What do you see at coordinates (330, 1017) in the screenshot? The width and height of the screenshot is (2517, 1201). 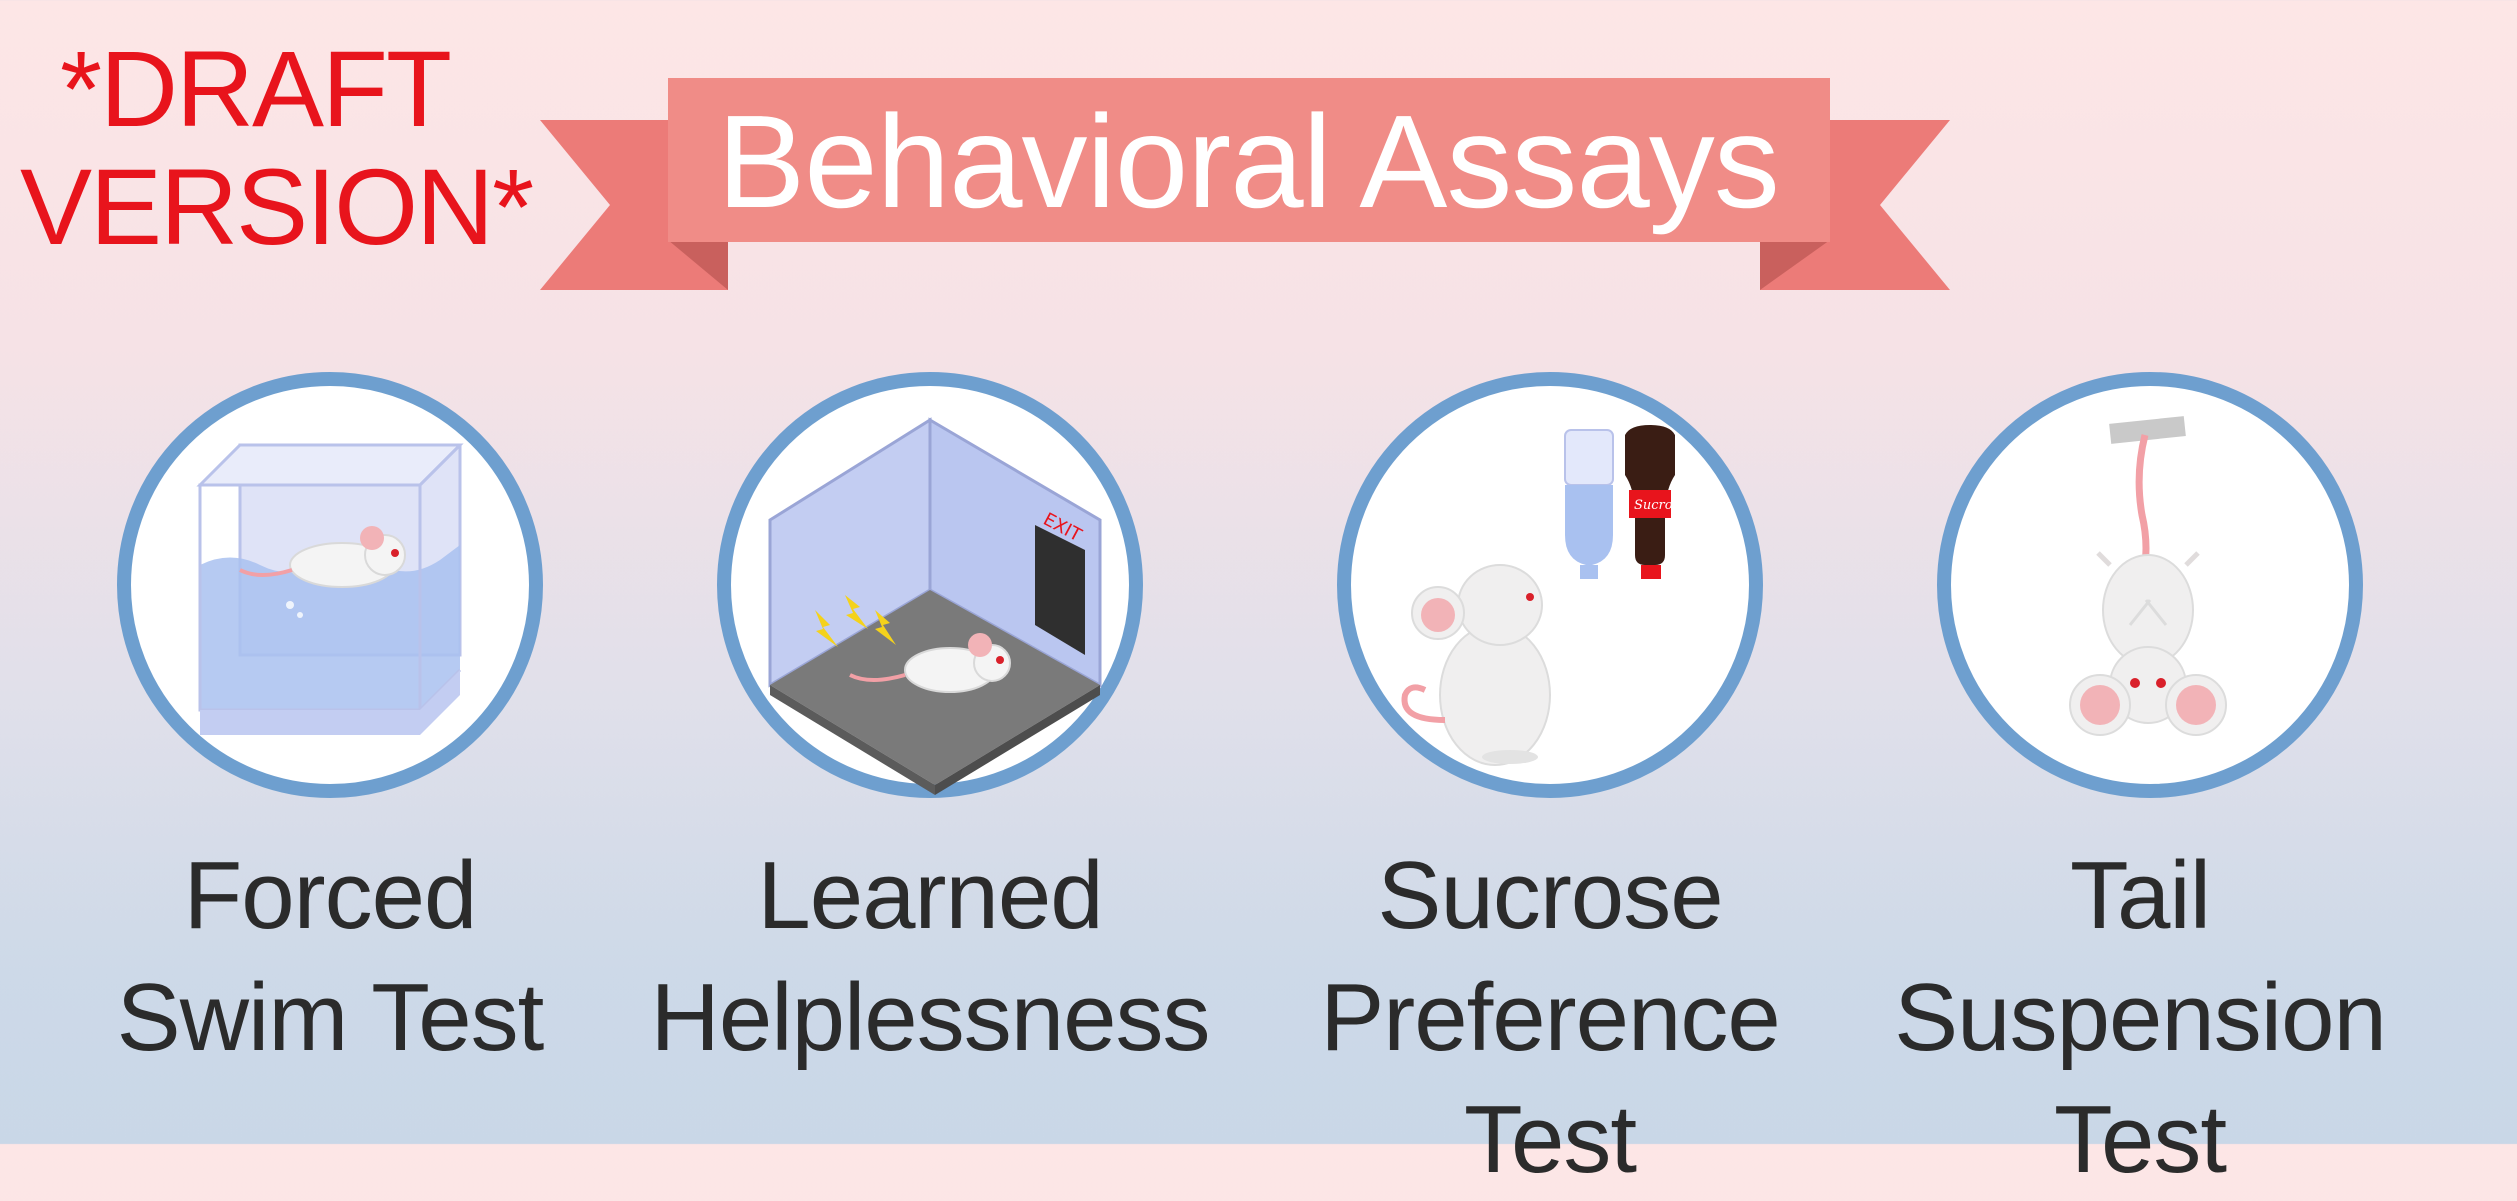 I see `forced-swim-test-label-line2: Swim Test` at bounding box center [330, 1017].